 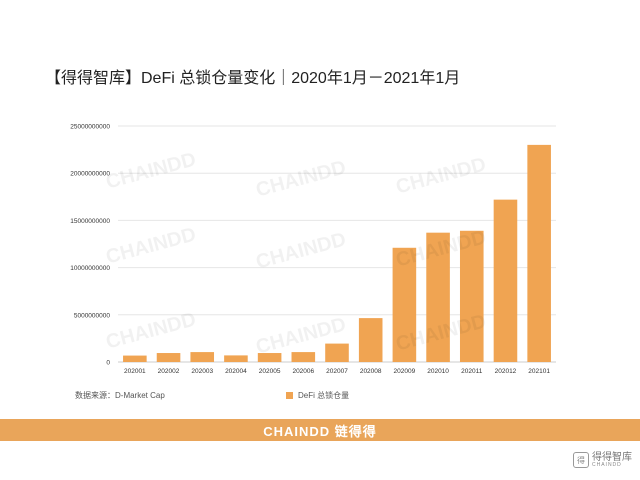 What do you see at coordinates (236, 371) in the screenshot?
I see `x-tick-label: 202004` at bounding box center [236, 371].